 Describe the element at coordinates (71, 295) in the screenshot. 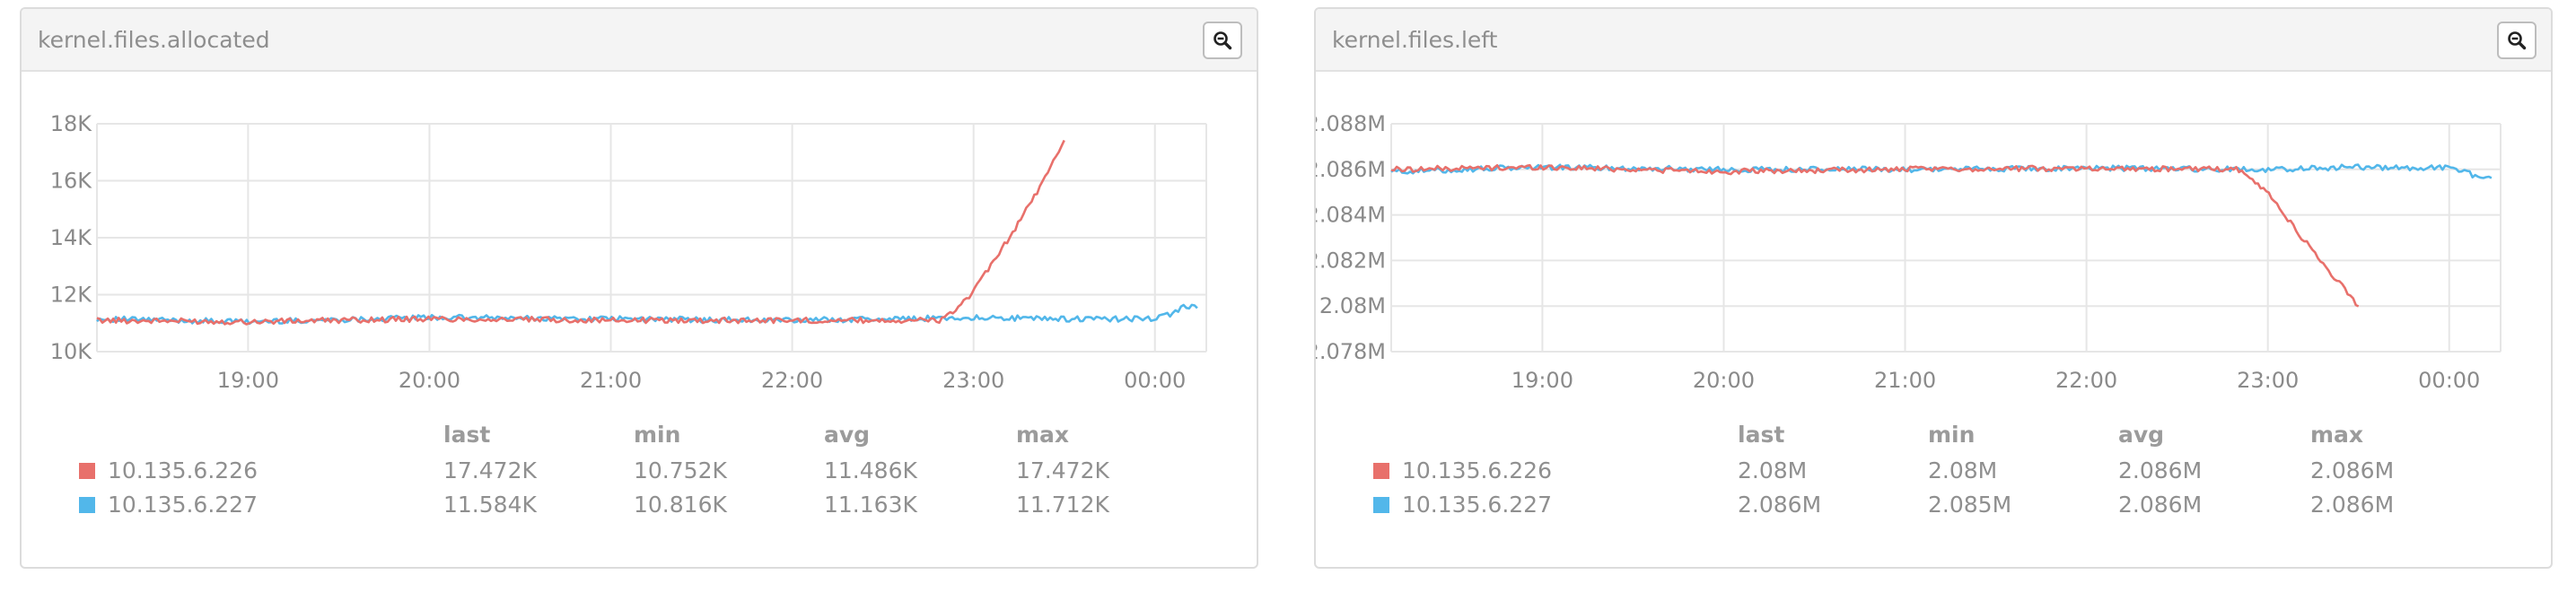

I see `y-tick-label: 12K` at that location.